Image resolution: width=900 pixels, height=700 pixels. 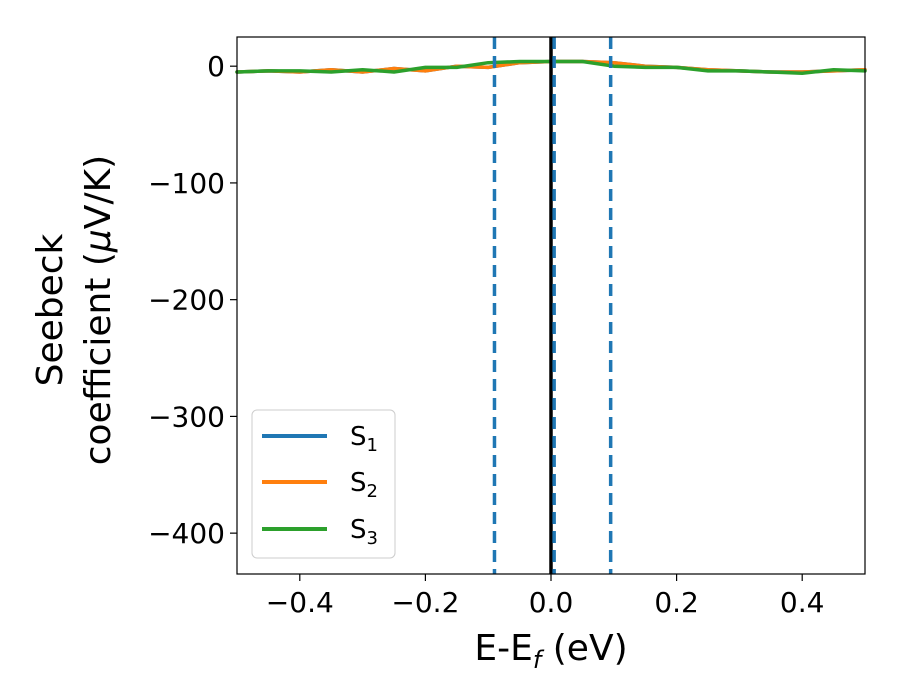 I want to click on y-axis-label-unit: V/K), so click(x=98, y=192).